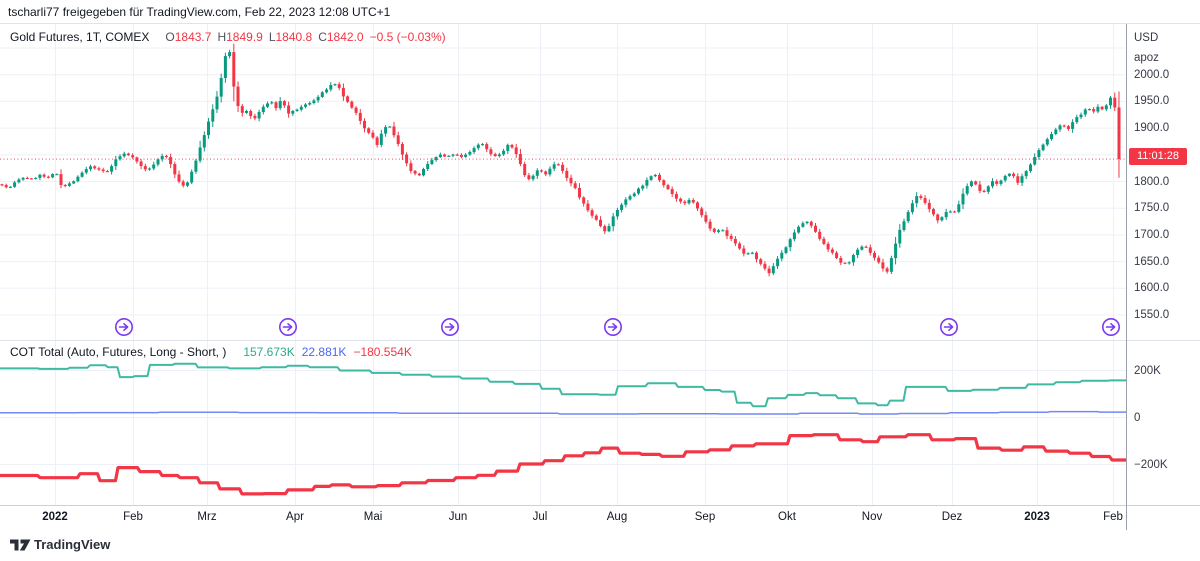 The image size is (1200, 561). I want to click on price-axis-label: 1800.0, so click(1152, 182).